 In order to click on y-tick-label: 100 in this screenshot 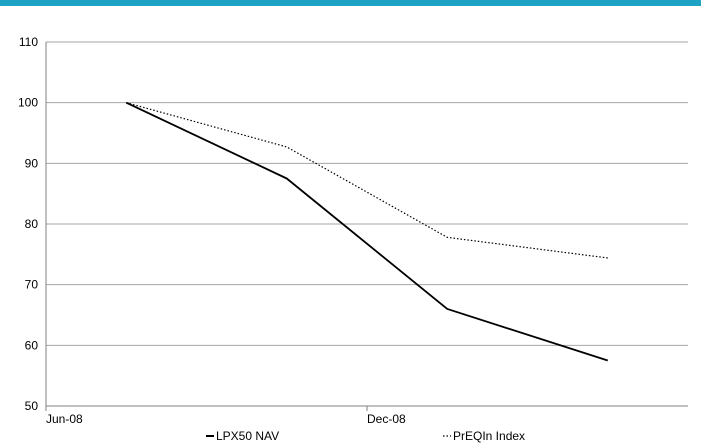, I will do `click(28, 103)`.